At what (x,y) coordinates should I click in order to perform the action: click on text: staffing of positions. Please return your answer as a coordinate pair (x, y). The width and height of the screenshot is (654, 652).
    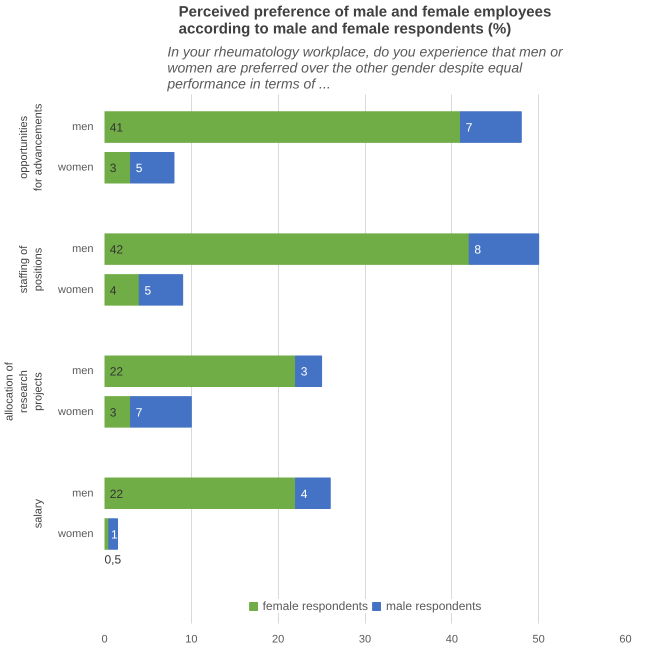
    Looking at the image, I should click on (31, 269).